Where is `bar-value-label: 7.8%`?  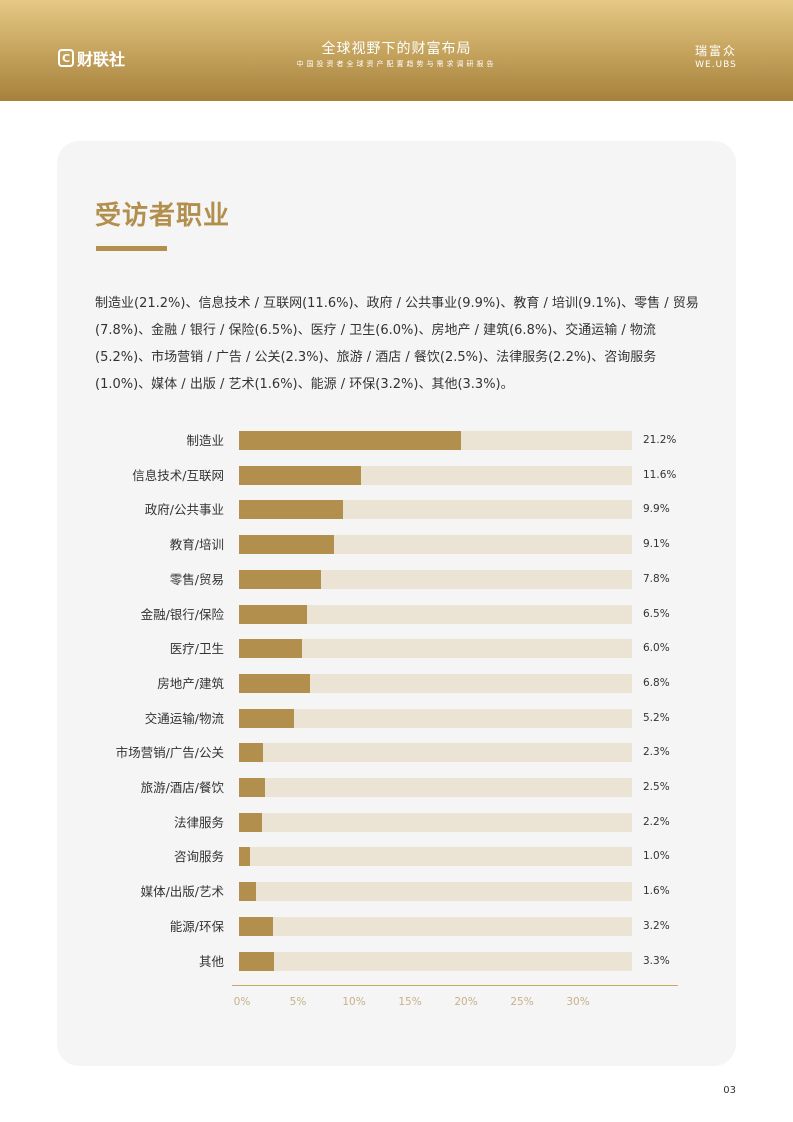 bar-value-label: 7.8% is located at coordinates (656, 579).